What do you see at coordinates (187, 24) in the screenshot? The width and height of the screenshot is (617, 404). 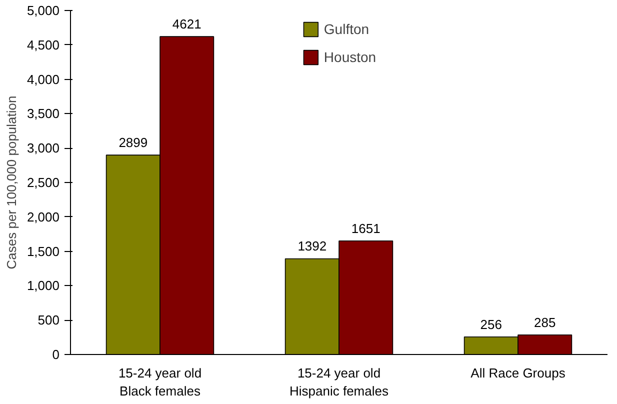 I see `data-label: 4621` at bounding box center [187, 24].